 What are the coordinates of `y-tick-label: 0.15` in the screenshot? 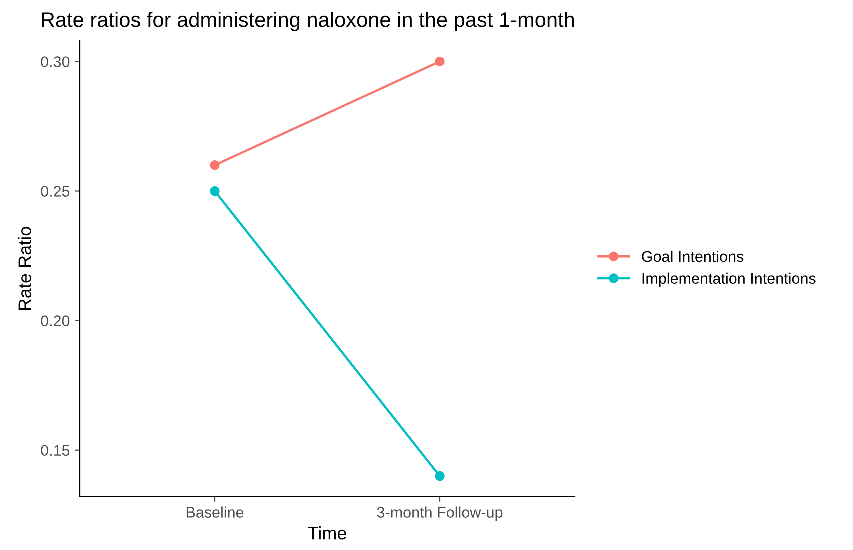 It's located at (55, 450).